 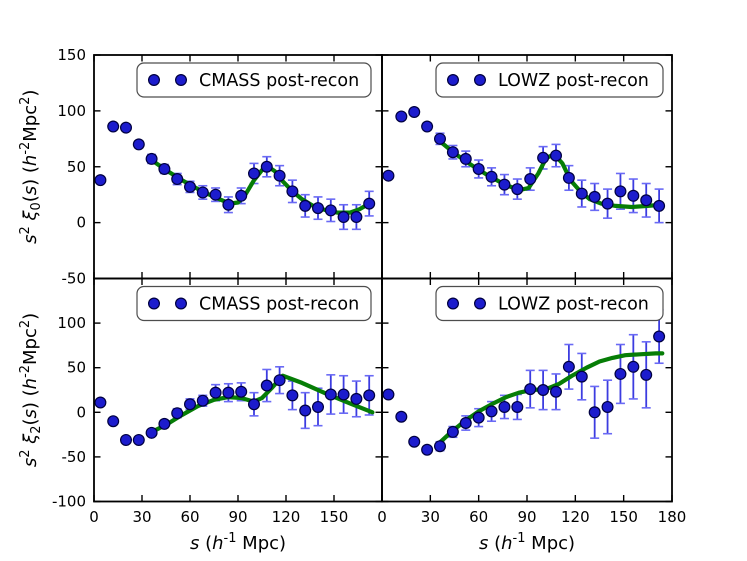 What do you see at coordinates (69, 502) in the screenshot?
I see `y-tick-label: -100` at bounding box center [69, 502].